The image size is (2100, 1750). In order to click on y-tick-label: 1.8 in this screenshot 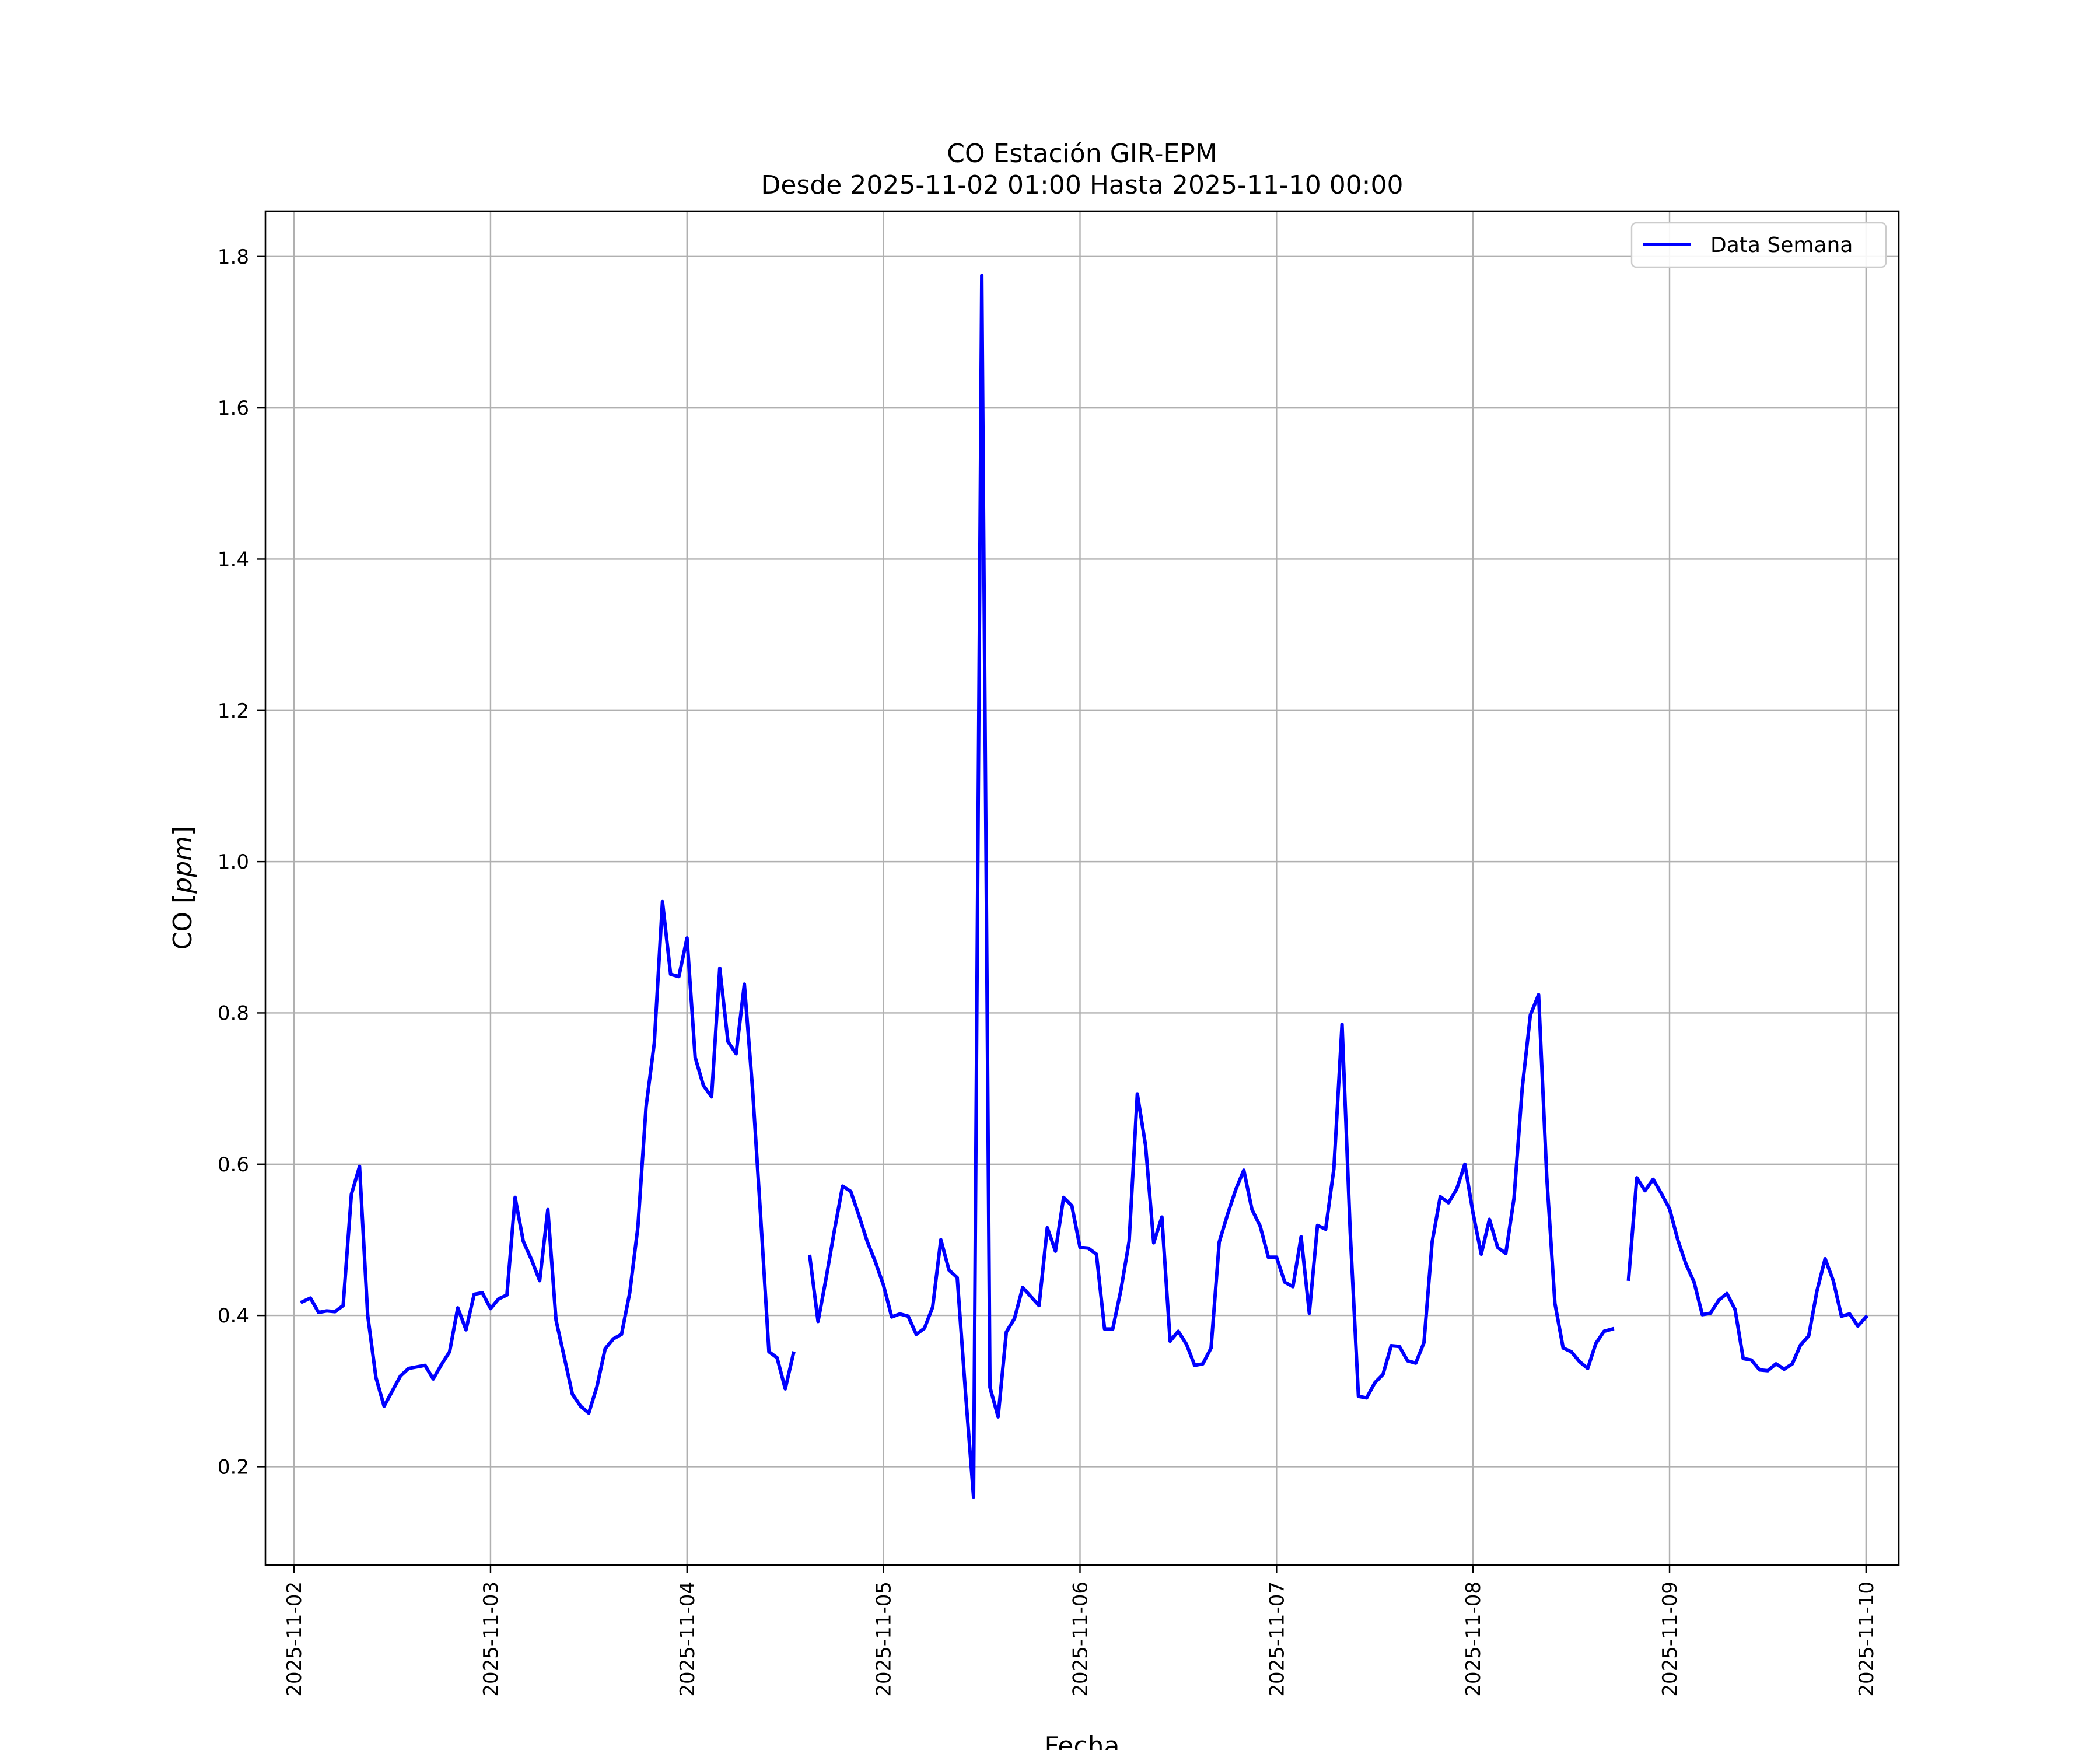, I will do `click(233, 257)`.